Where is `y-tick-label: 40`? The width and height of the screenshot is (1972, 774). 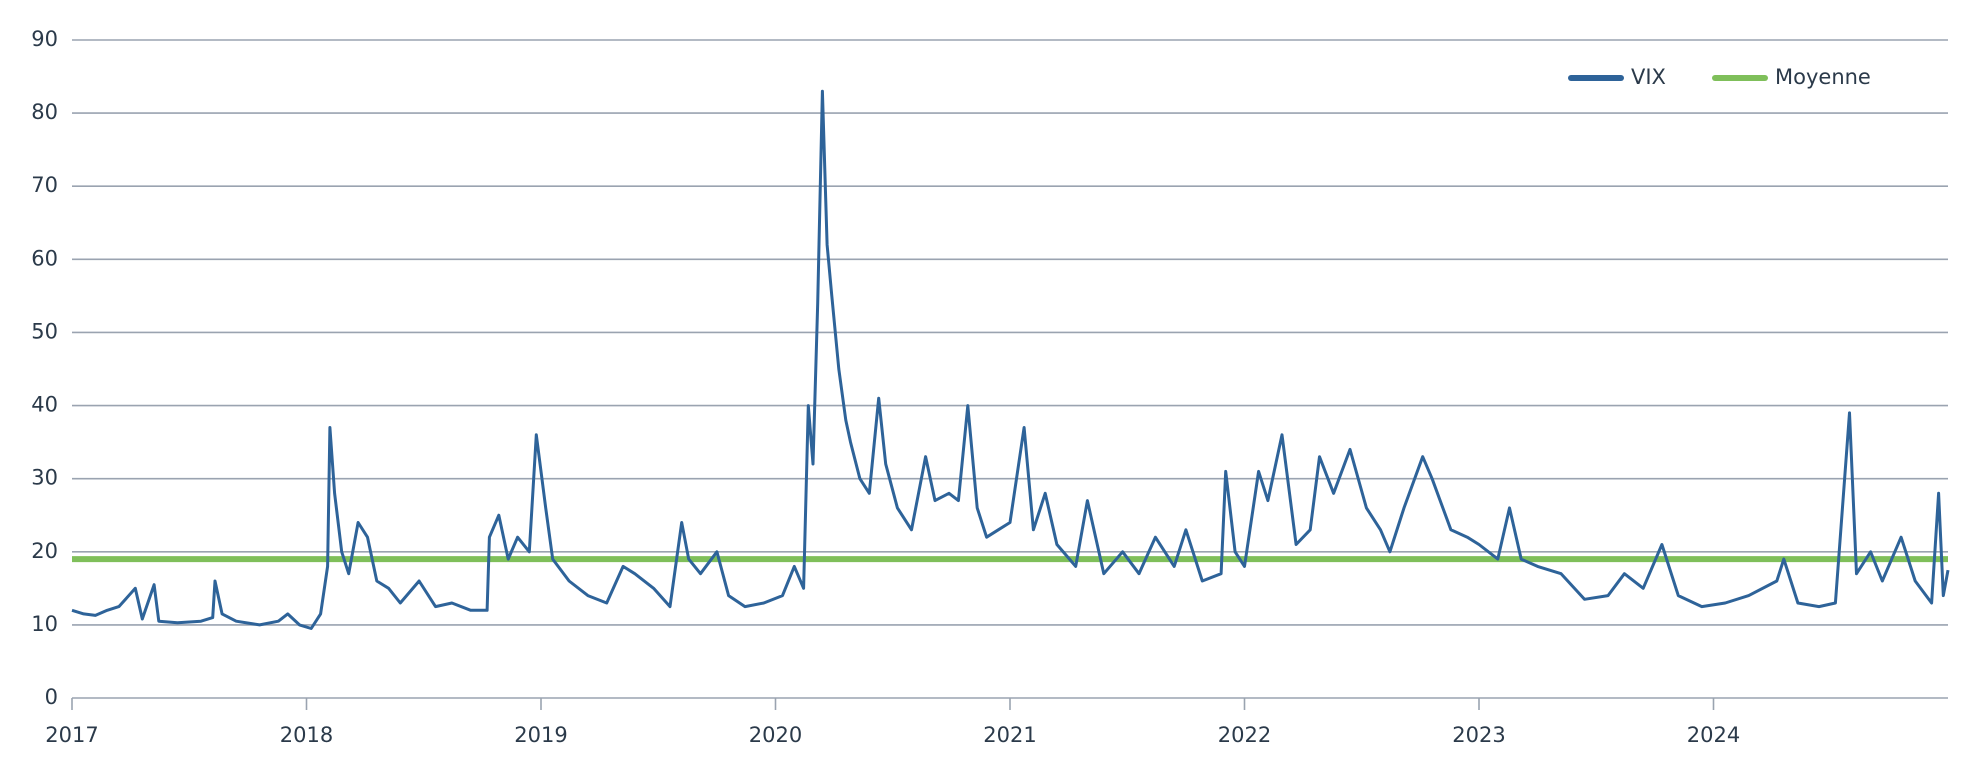 y-tick-label: 40 is located at coordinates (44, 405).